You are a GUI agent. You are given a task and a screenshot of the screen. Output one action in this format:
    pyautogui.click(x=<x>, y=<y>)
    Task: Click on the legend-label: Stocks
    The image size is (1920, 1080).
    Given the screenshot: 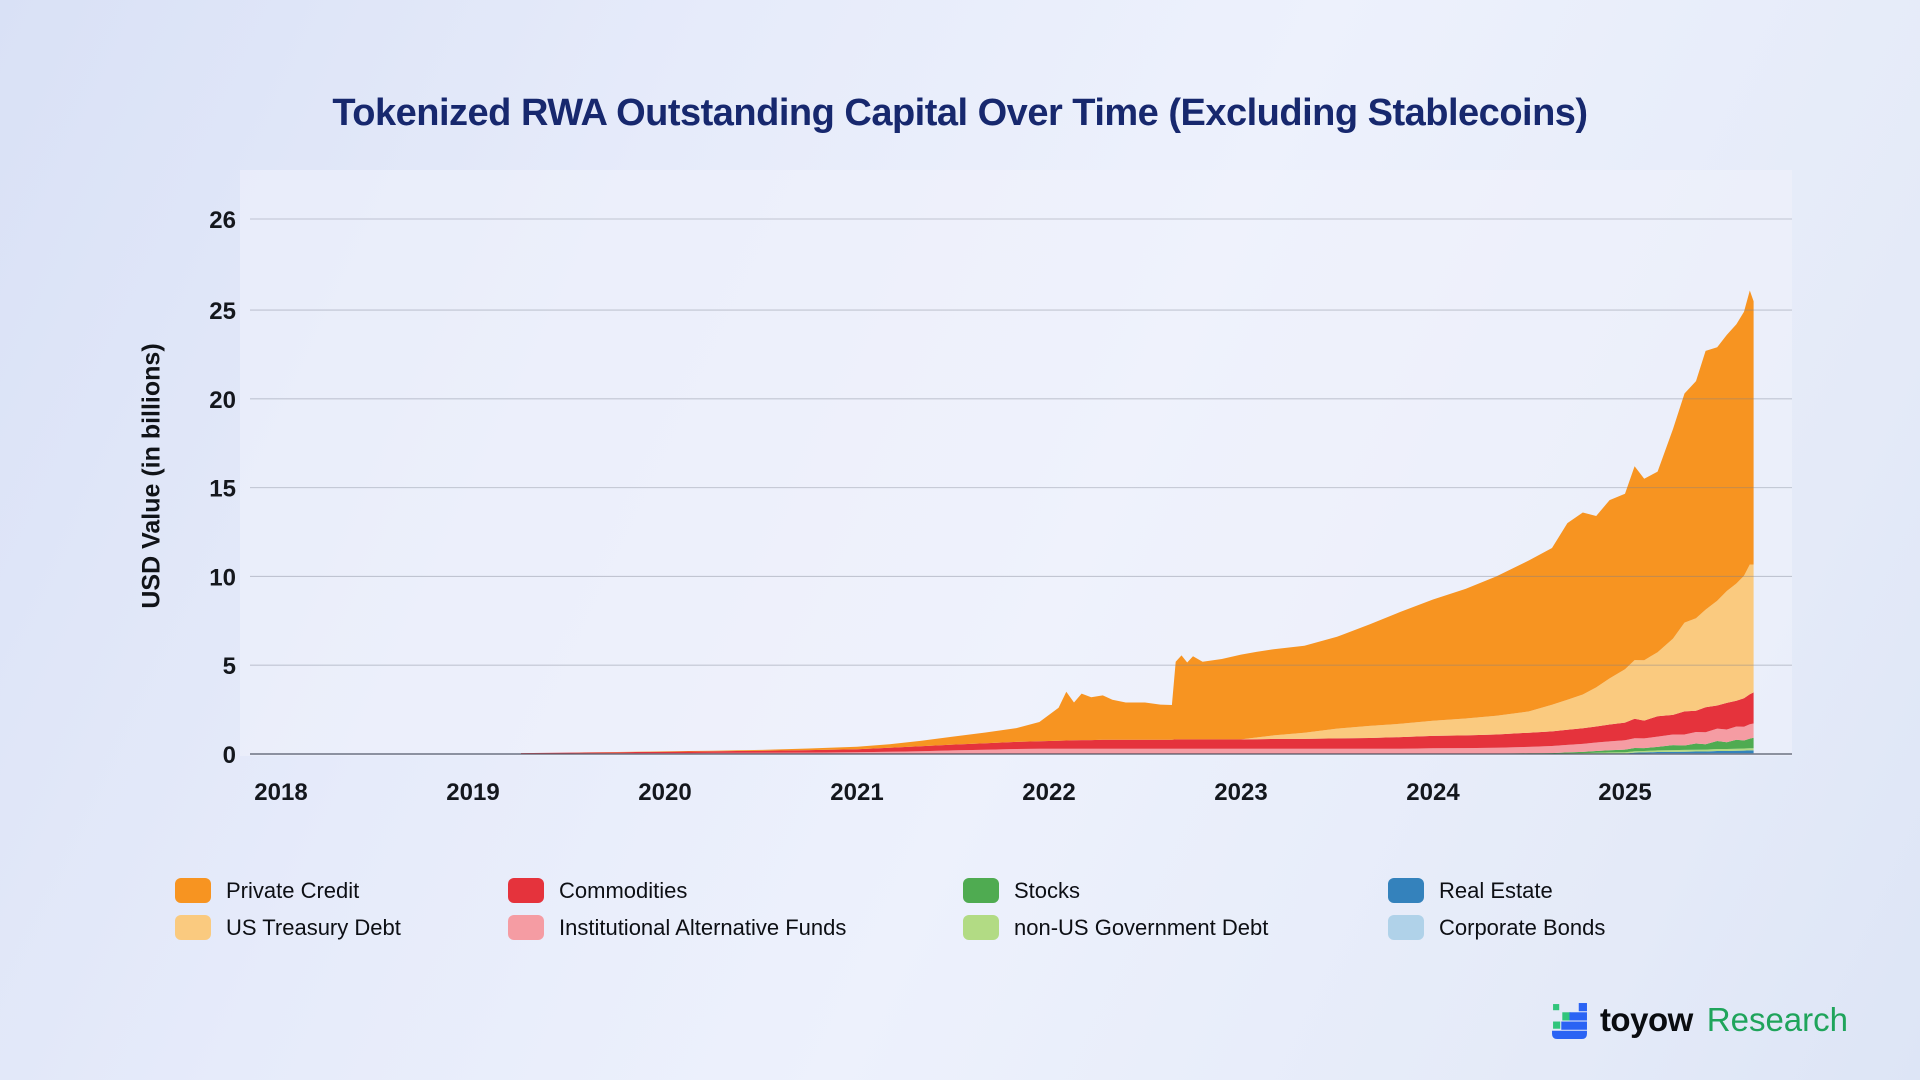 What is the action you would take?
    pyautogui.click(x=1047, y=890)
    